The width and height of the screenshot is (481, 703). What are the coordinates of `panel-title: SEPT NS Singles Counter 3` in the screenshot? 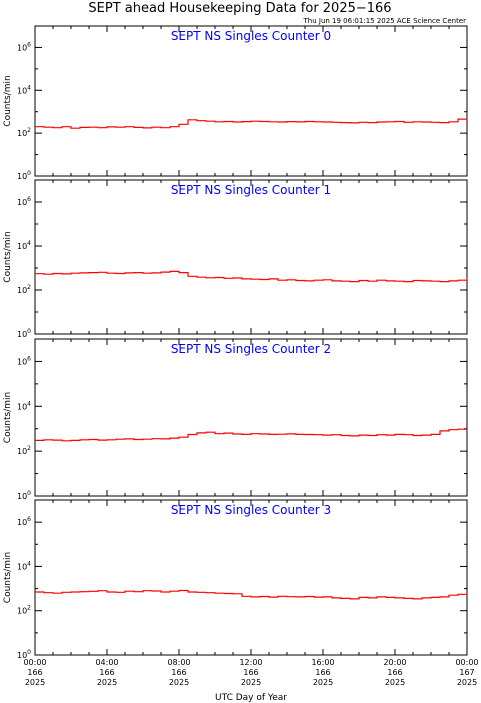 It's located at (251, 510).